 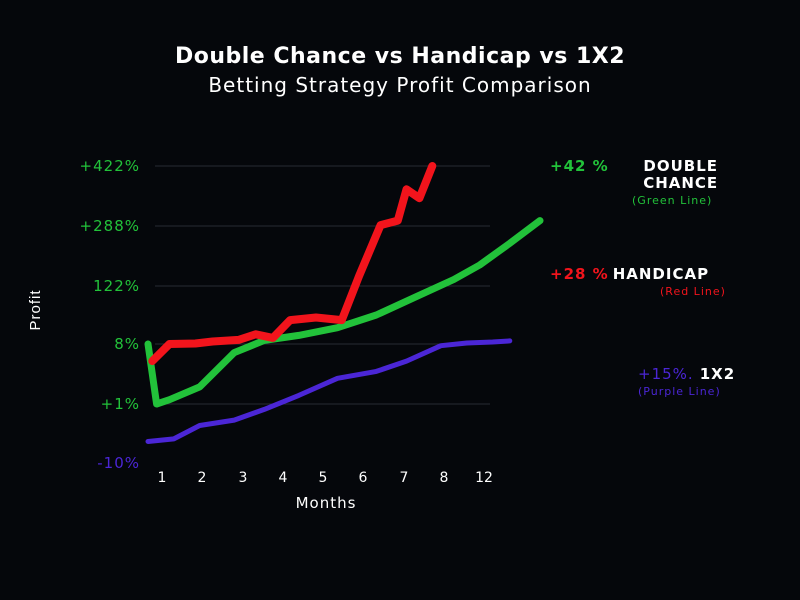 I want to click on x-tick-label: 1, so click(x=162, y=478).